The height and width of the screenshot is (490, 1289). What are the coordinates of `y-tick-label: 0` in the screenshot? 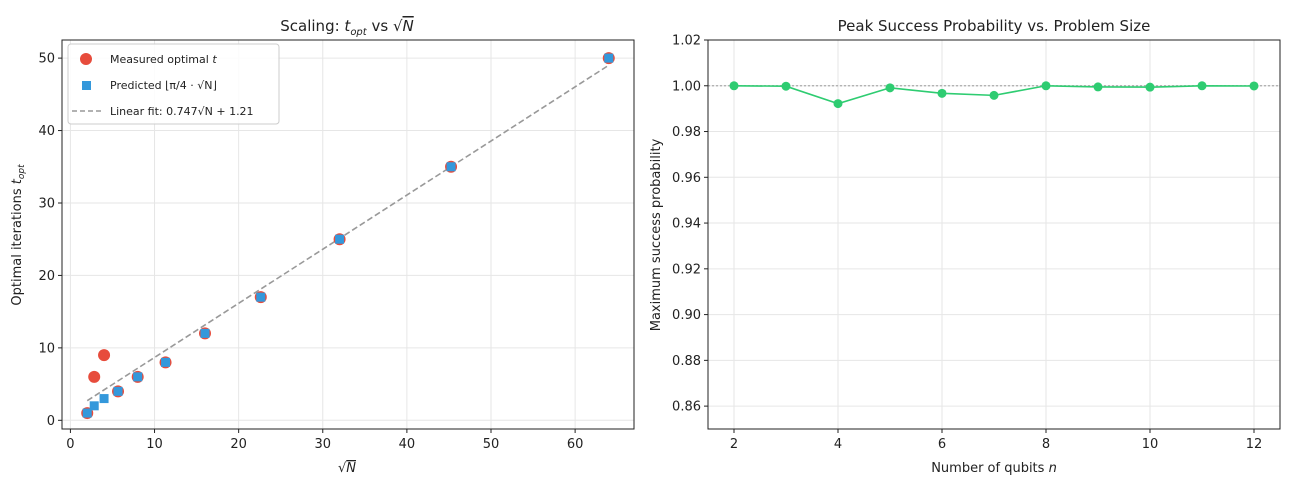 It's located at (51, 421).